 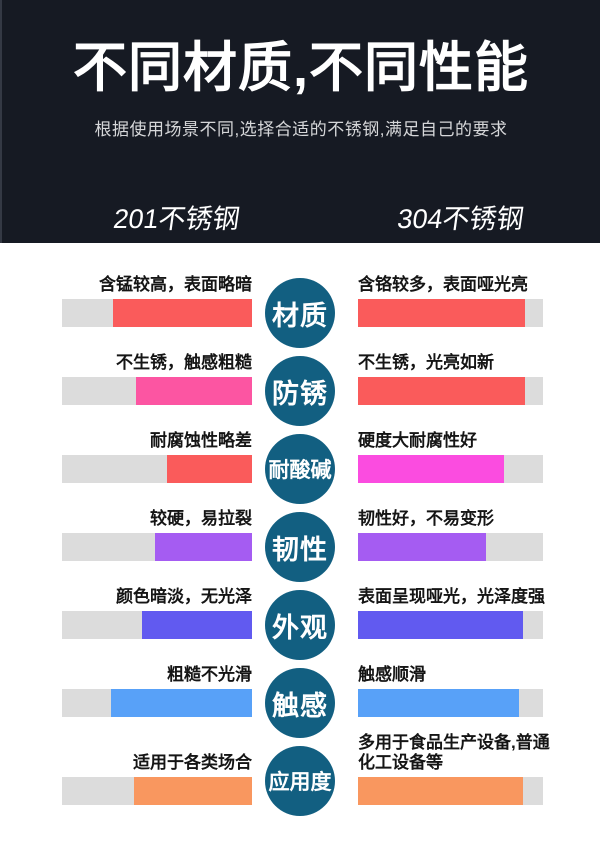 I want to click on right-measure: 不生锈，光亮如新, so click(x=450, y=379).